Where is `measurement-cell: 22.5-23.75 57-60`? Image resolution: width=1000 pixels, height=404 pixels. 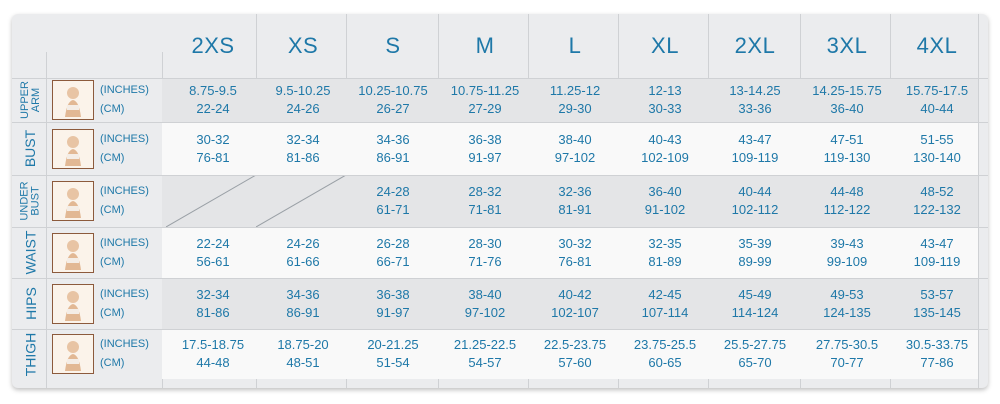 measurement-cell: 22.5-23.75 57-60 is located at coordinates (575, 354).